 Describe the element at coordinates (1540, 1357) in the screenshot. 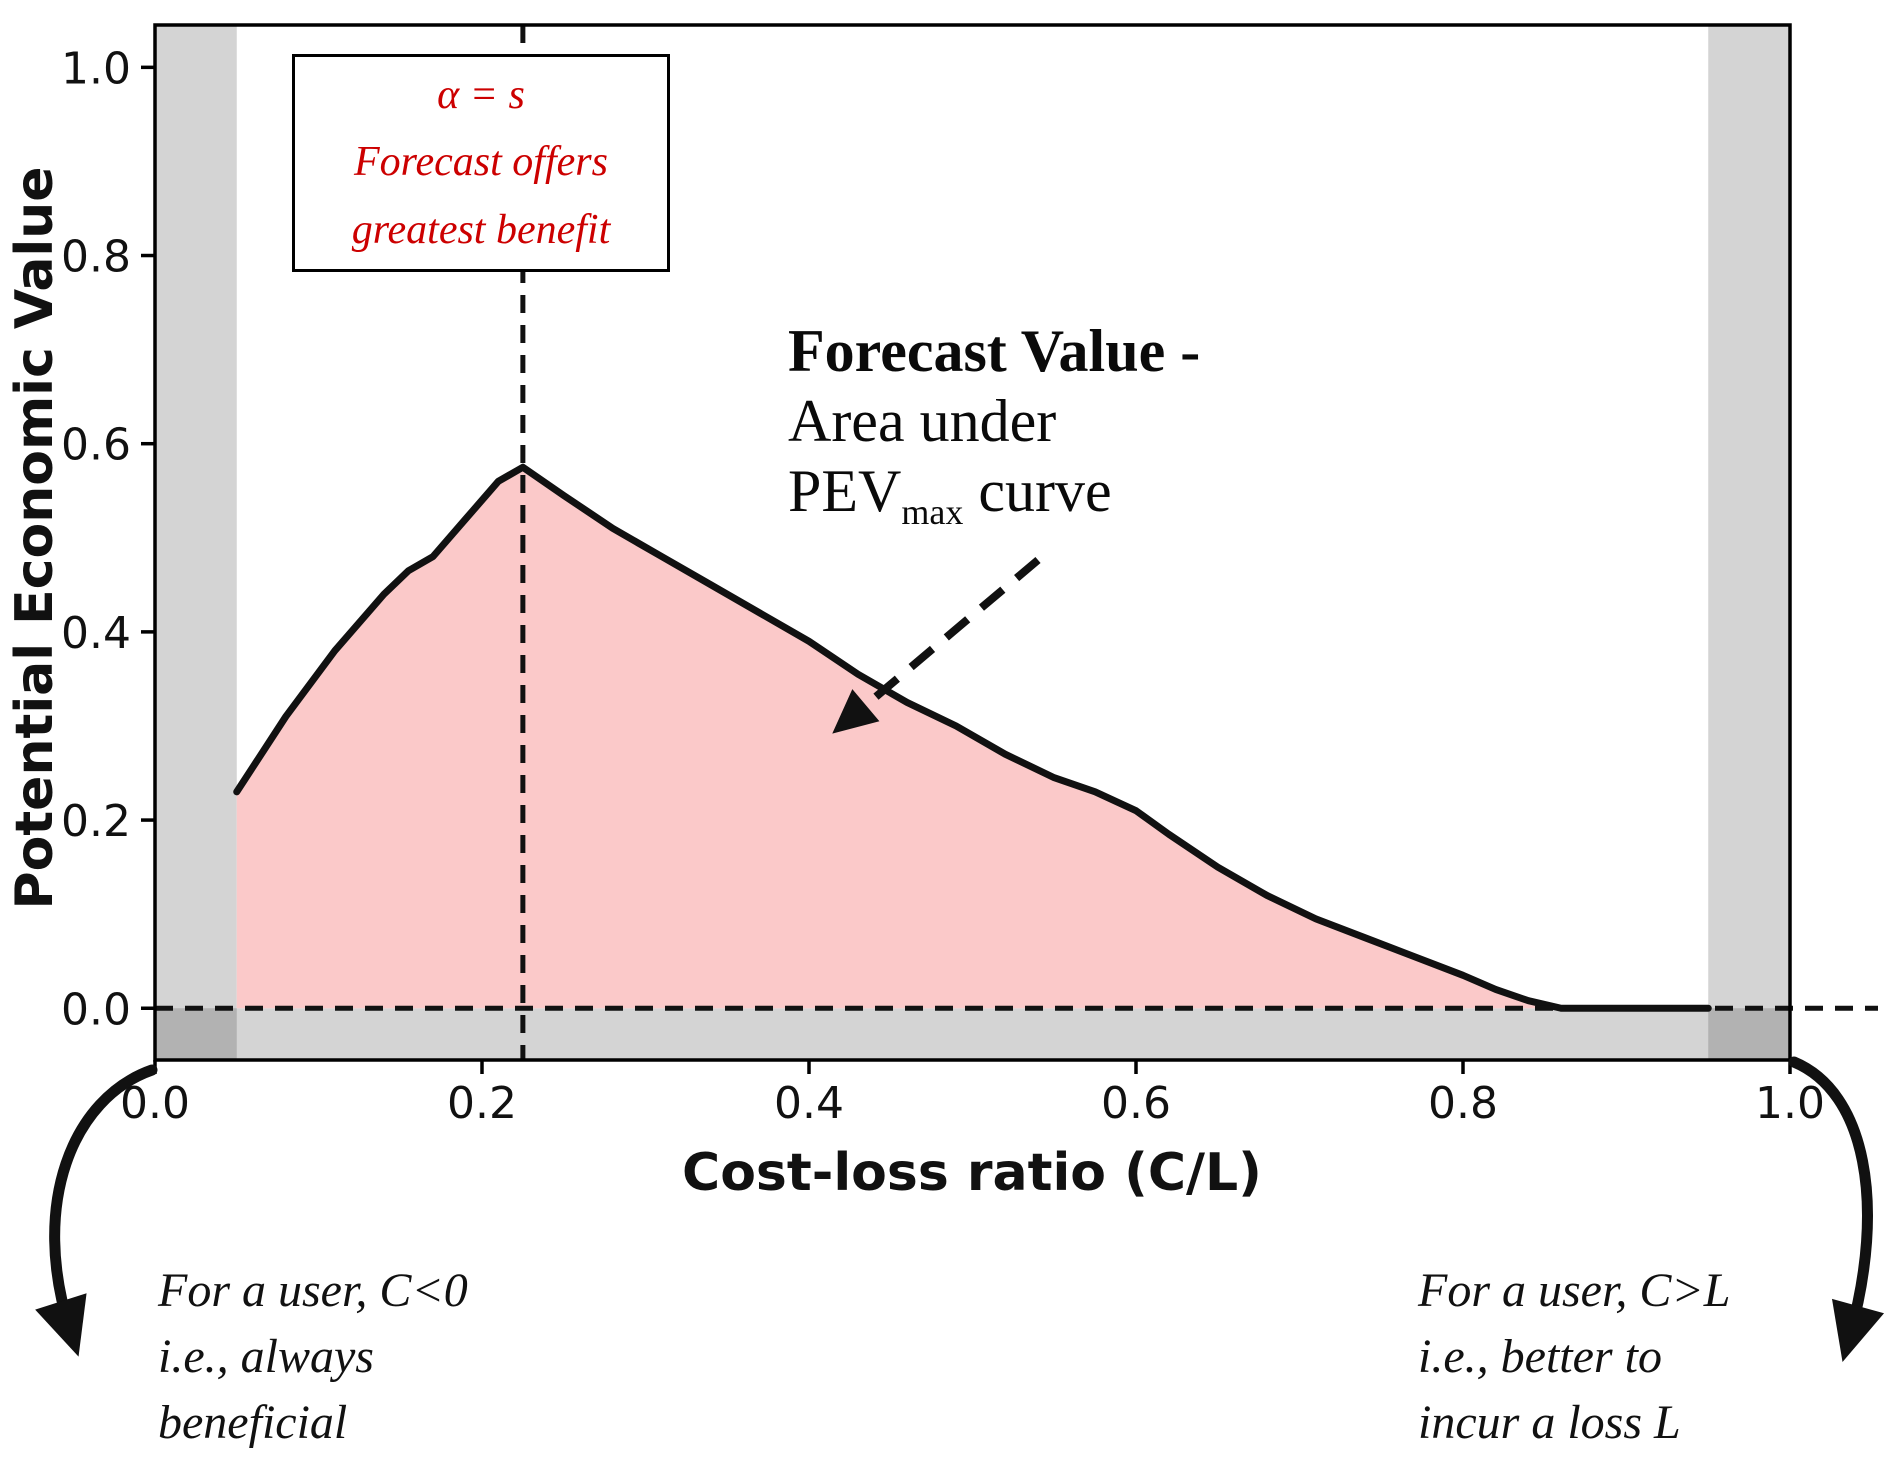

I see `right-note-line2: i.e., better to` at that location.